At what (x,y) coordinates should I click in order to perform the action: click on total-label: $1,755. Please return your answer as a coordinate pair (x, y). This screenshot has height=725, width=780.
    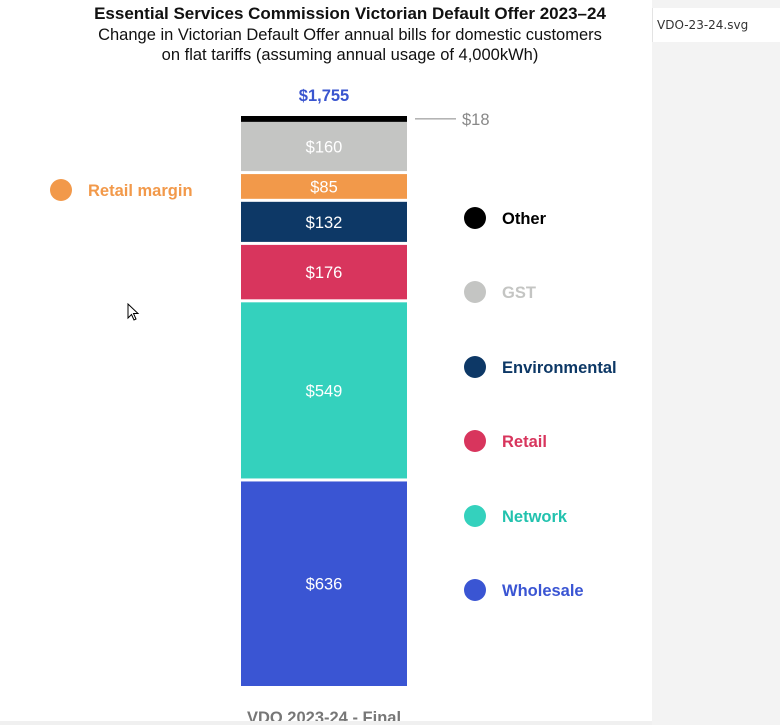
    Looking at the image, I should click on (324, 96).